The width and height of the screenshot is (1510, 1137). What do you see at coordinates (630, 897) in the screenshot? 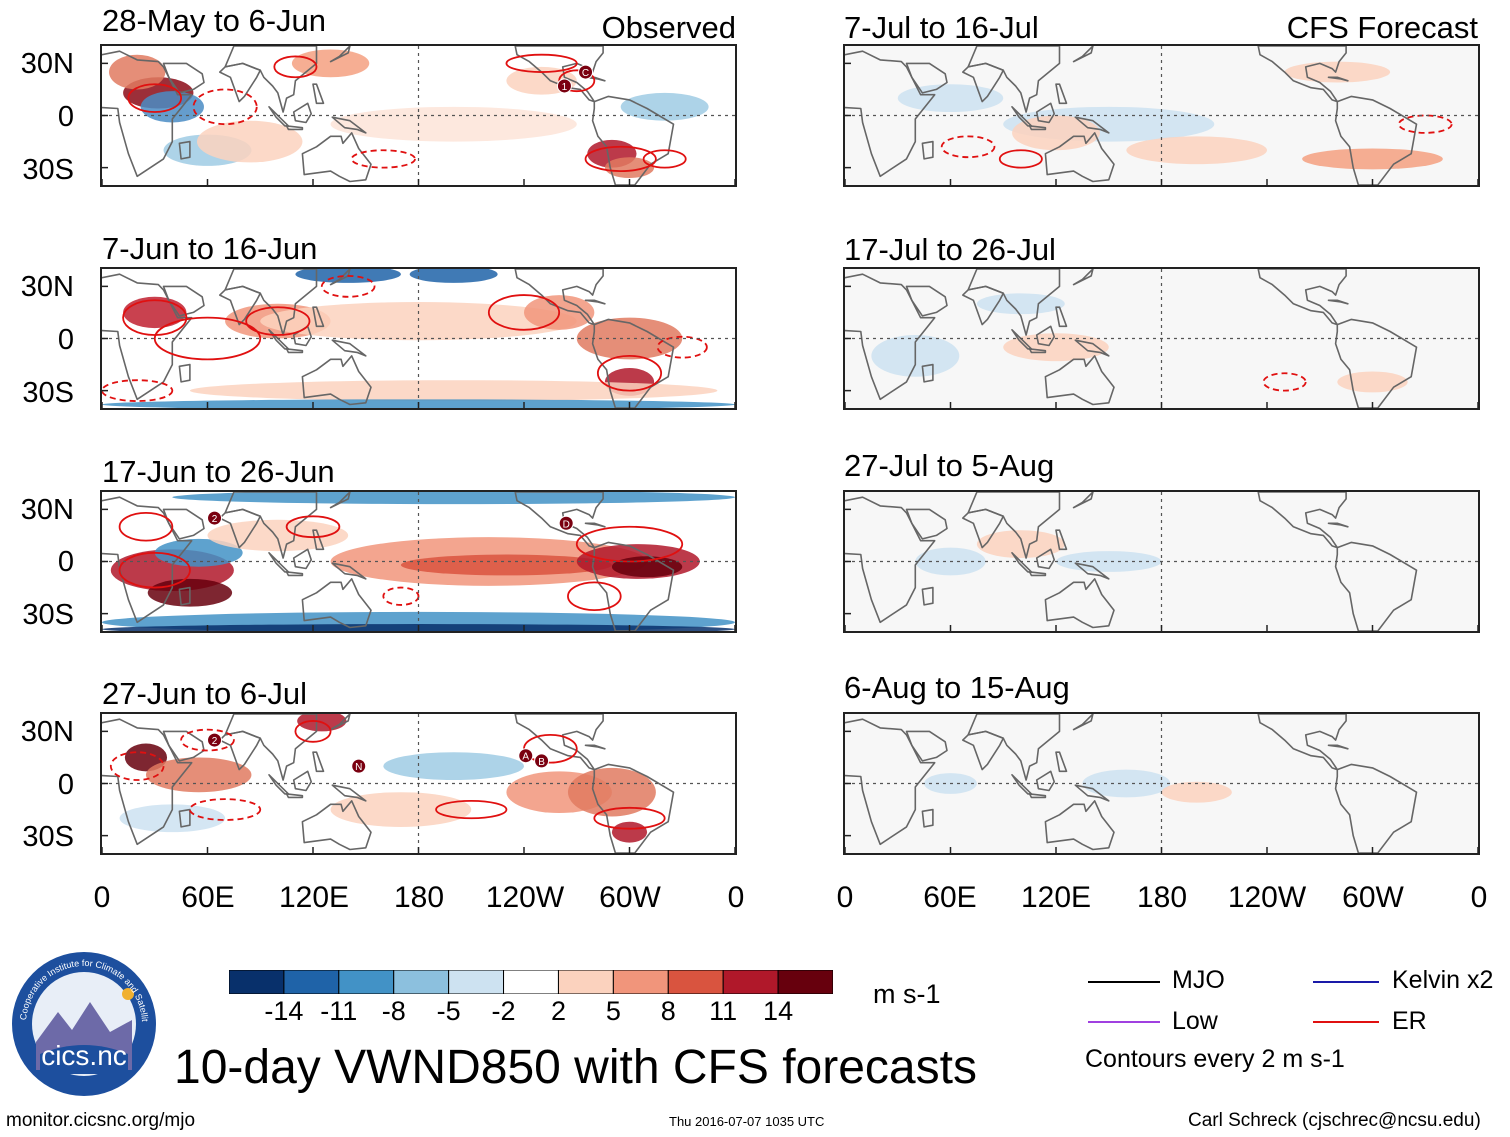
I see `lon-label-60w: 60W` at bounding box center [630, 897].